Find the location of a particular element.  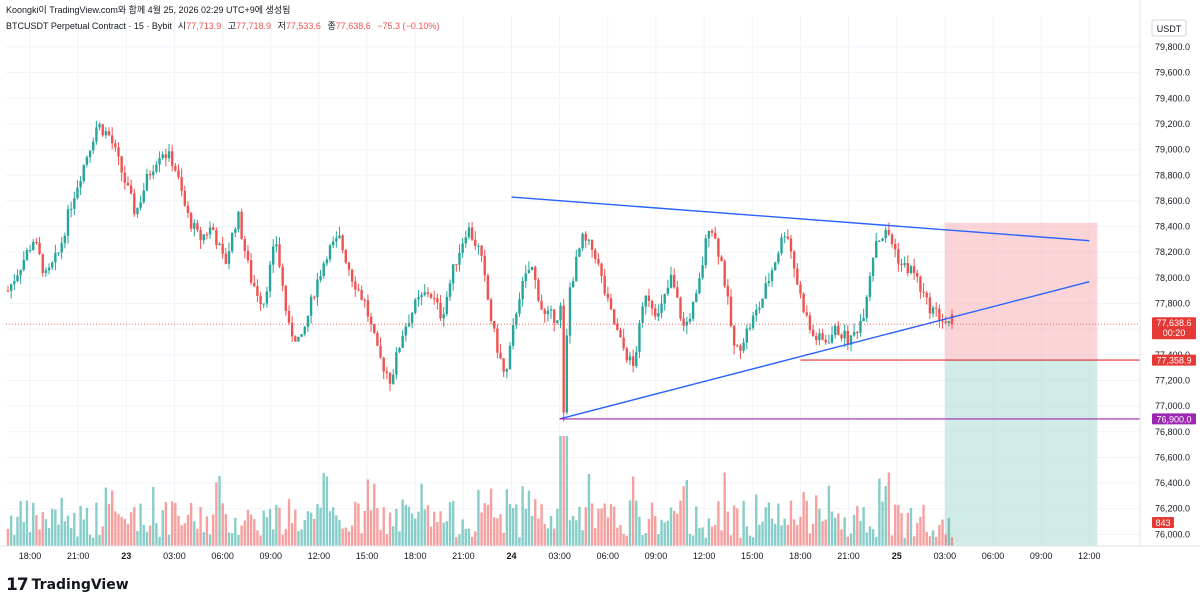

symbol-name: BTCUSDT Perpetual Contract · 15 · Bybit is located at coordinates (89, 26).